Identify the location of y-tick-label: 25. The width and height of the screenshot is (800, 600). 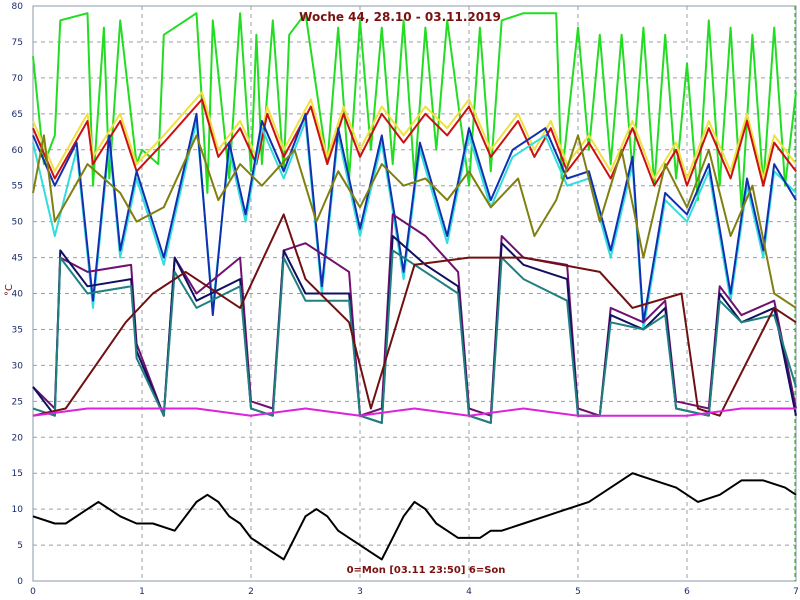
(17, 402).